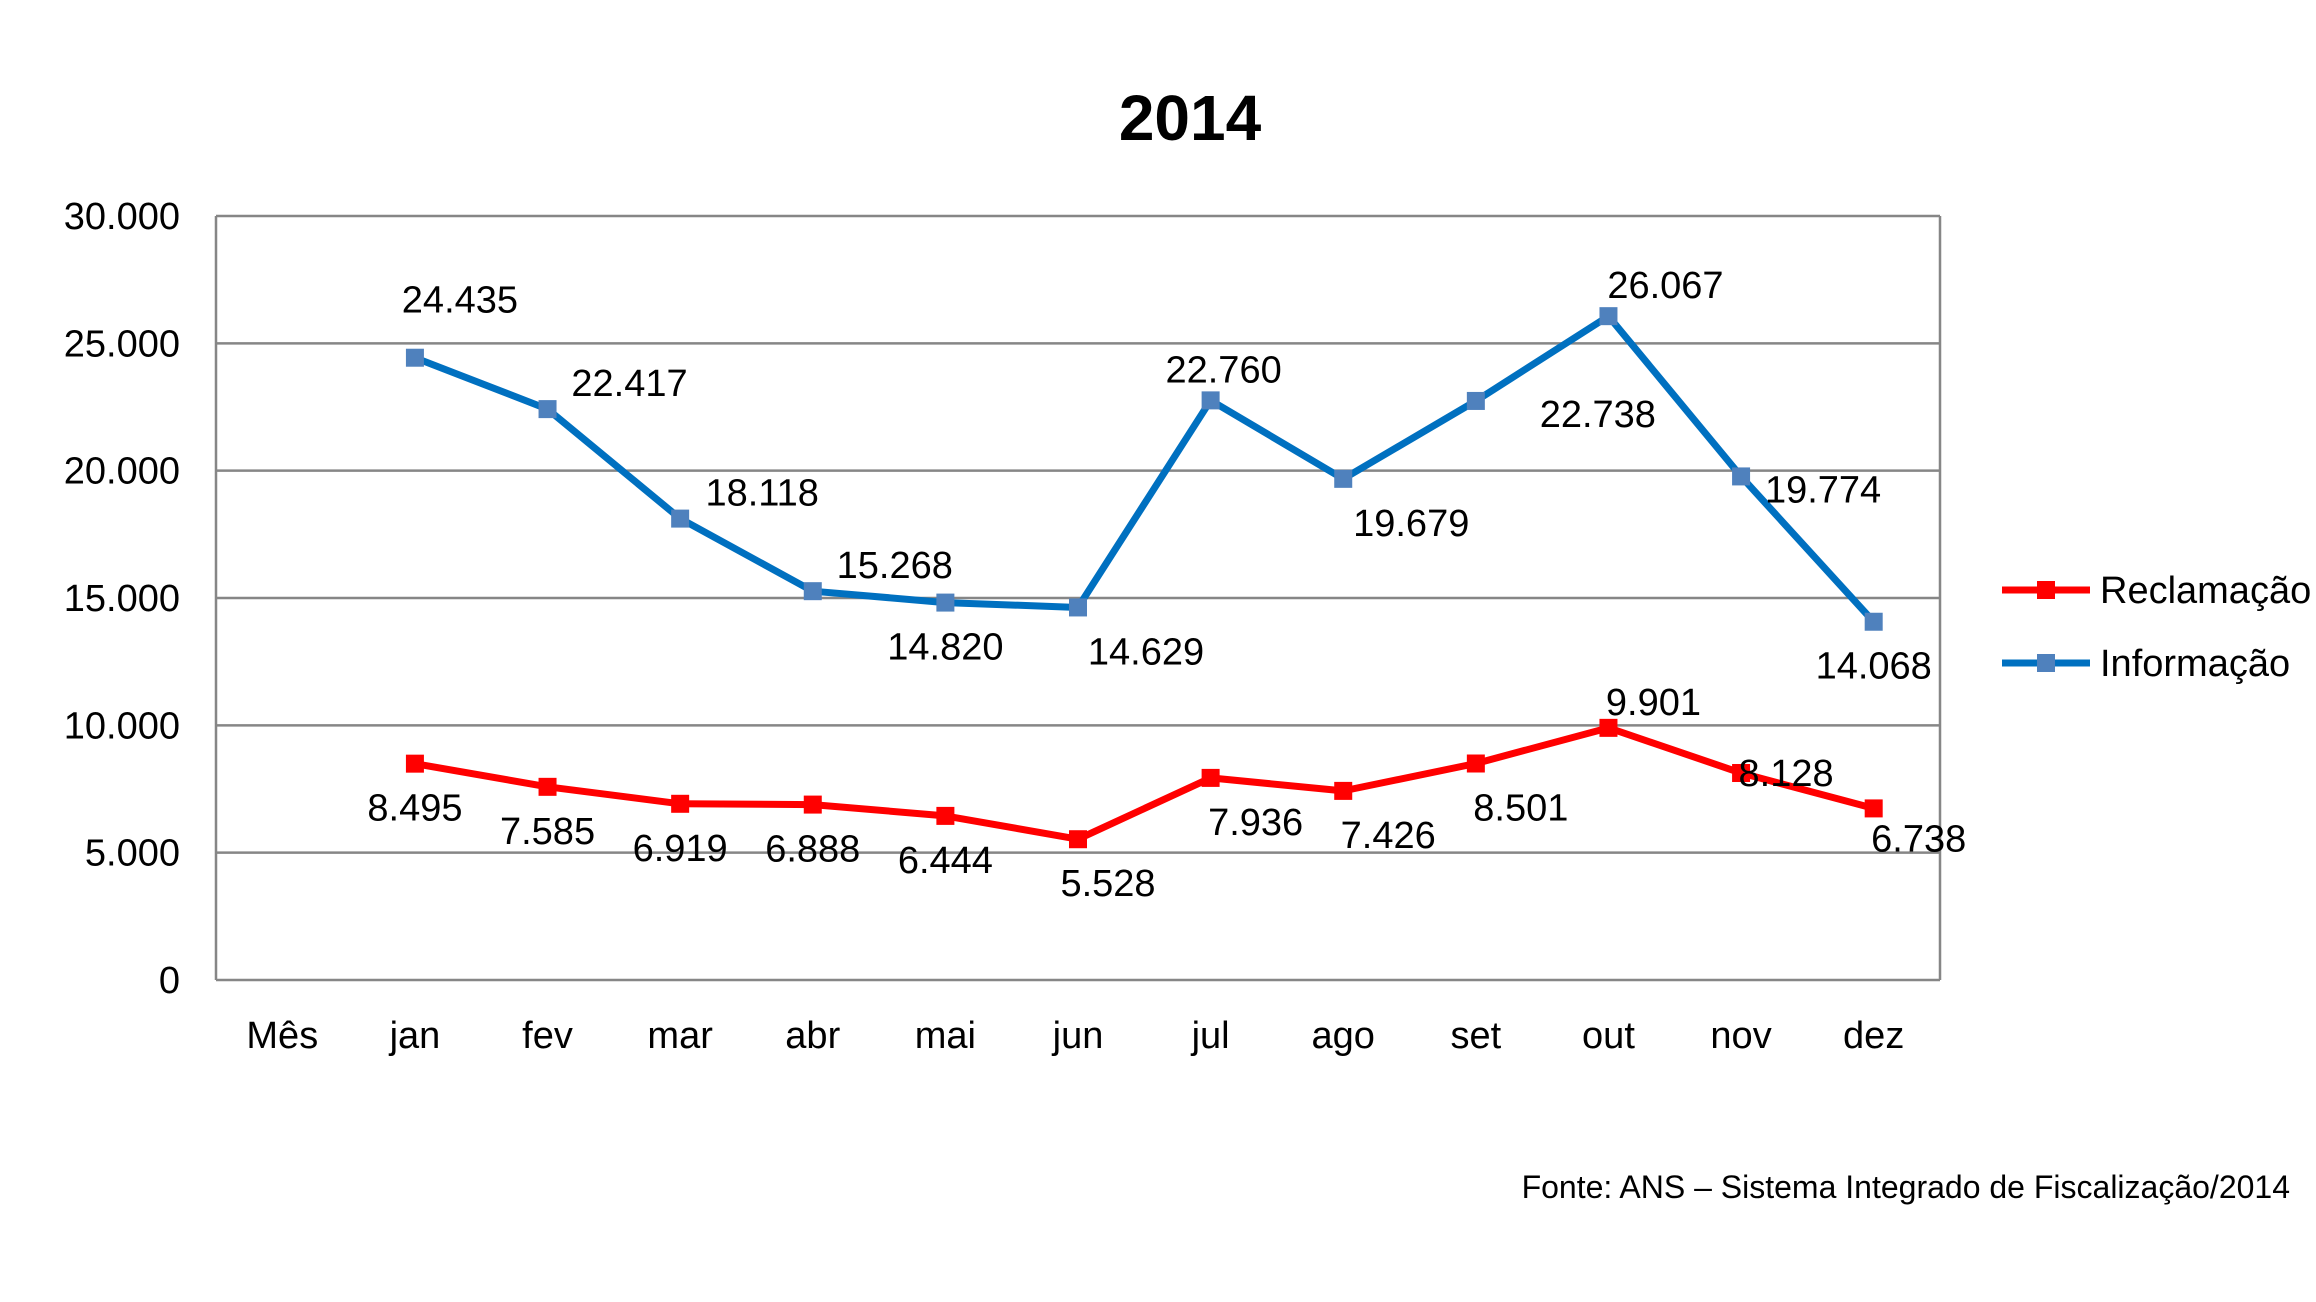  Describe the element at coordinates (1255, 823) in the screenshot. I see `data-label: 7.936` at that location.